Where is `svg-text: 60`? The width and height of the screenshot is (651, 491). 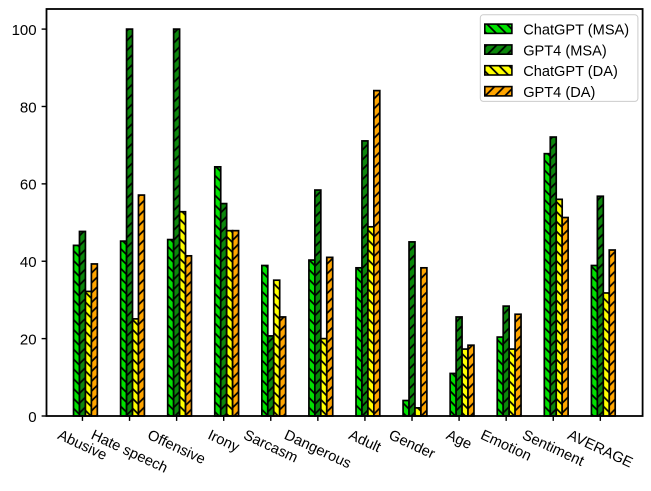
svg-text: 60 is located at coordinates (28, 185).